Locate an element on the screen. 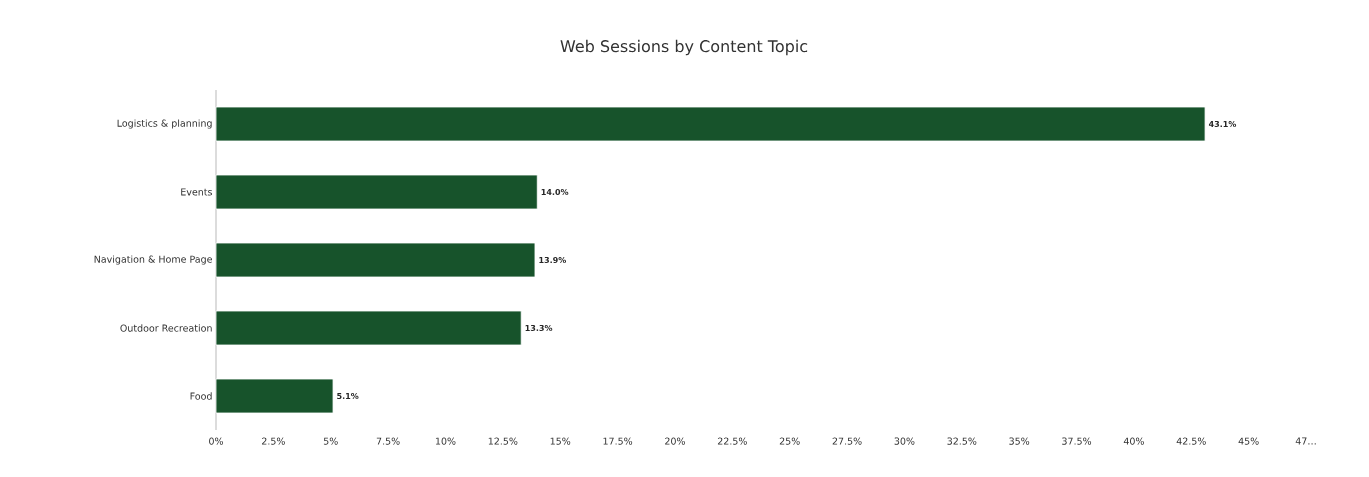  data-label: 13.3% is located at coordinates (539, 328).